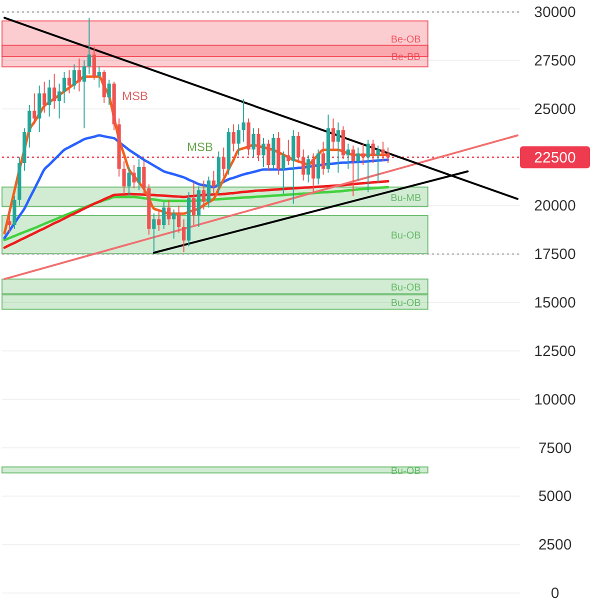  Describe the element at coordinates (555, 12) in the screenshot. I see `y-tick-label: 30000` at that location.